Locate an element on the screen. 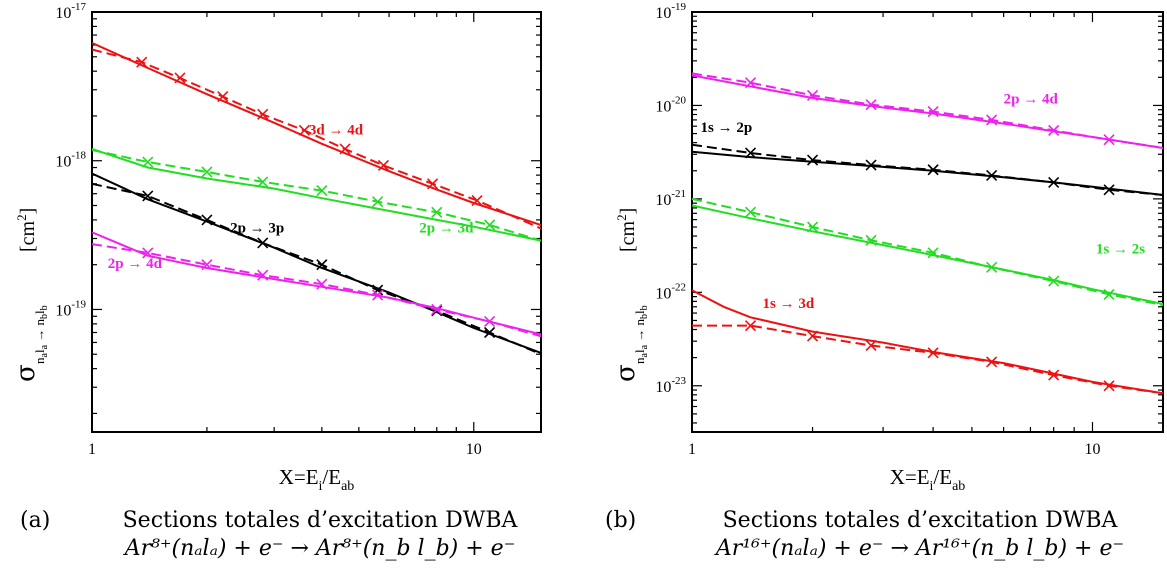  y-tick-exp: -18 is located at coordinates (78, 156).